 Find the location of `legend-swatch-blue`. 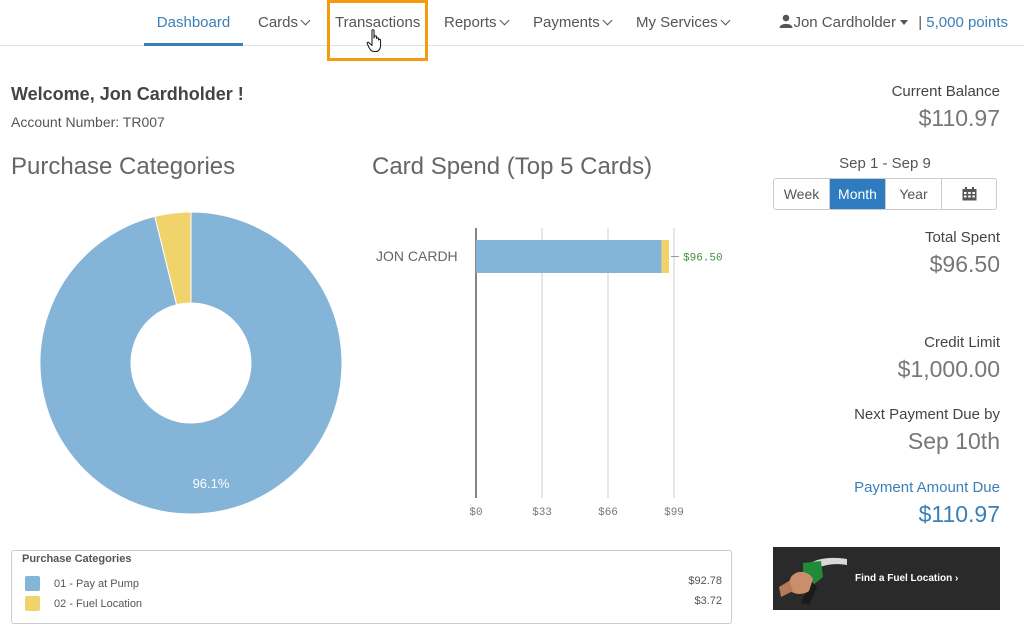

legend-swatch-blue is located at coordinates (32, 583).